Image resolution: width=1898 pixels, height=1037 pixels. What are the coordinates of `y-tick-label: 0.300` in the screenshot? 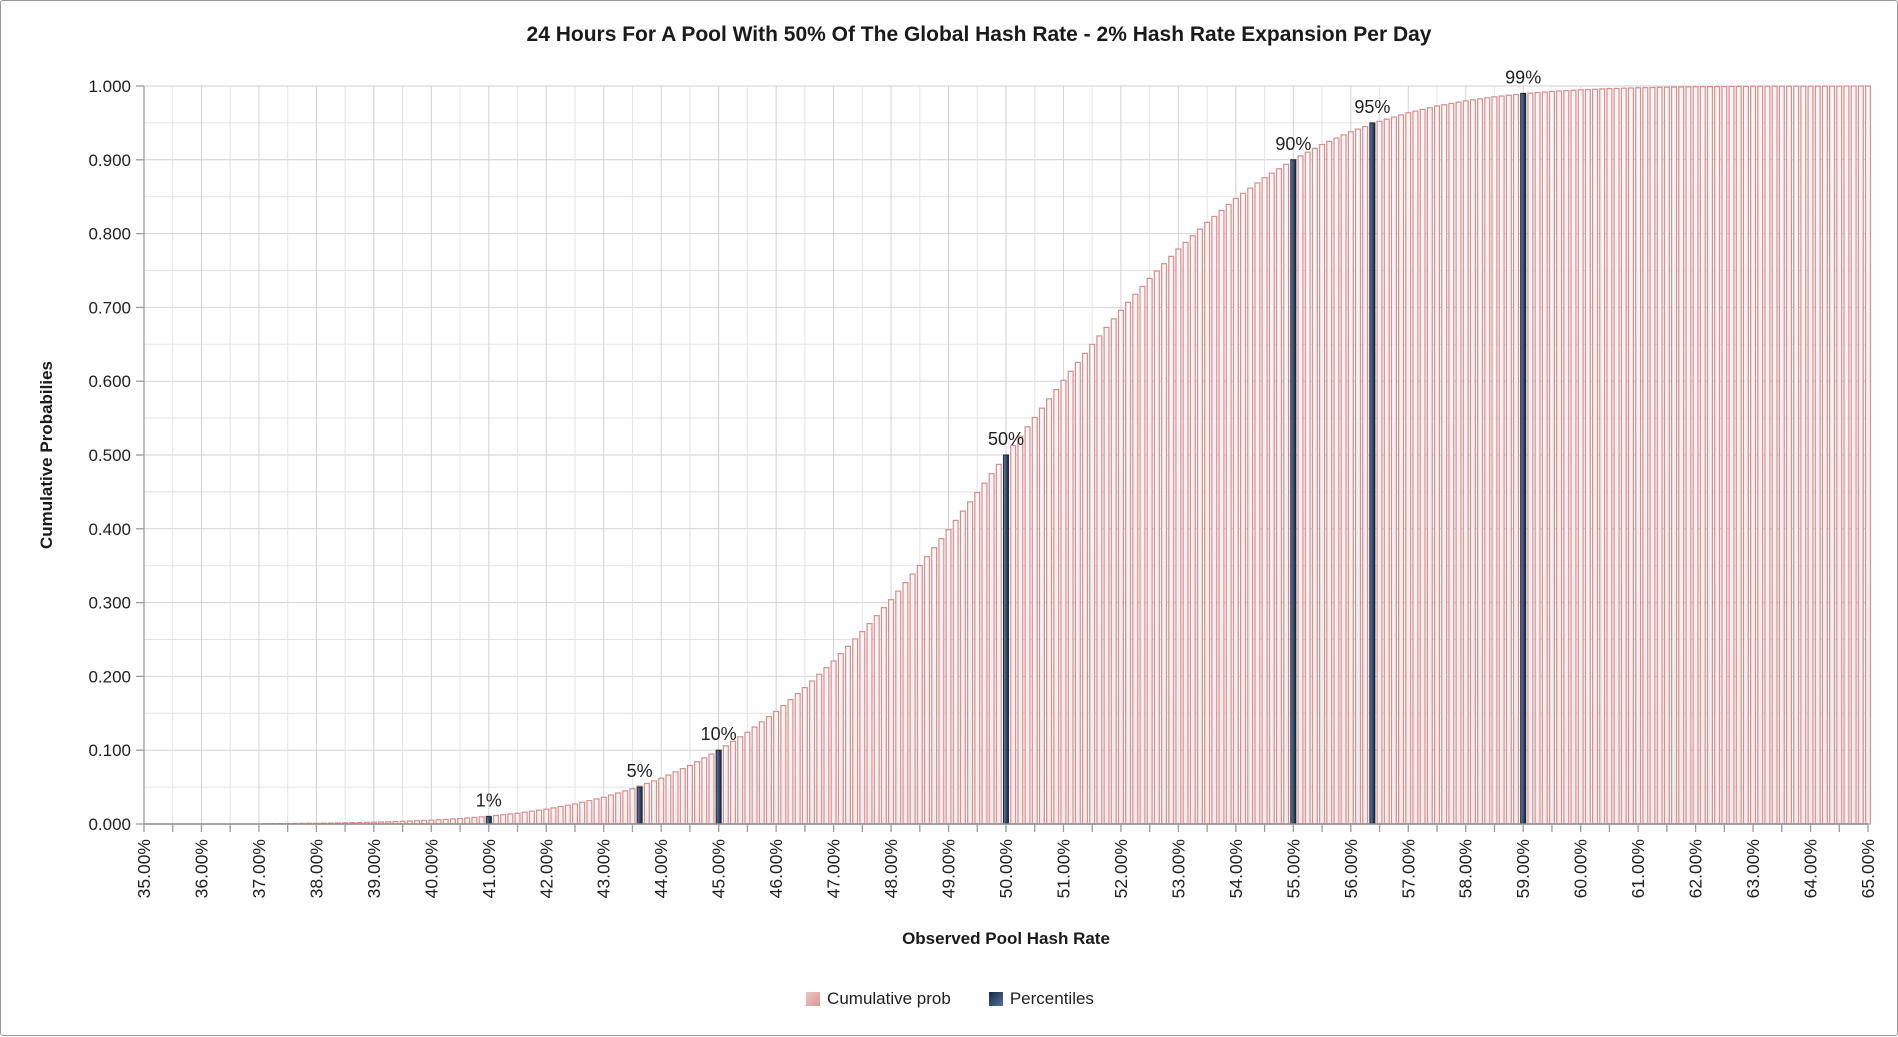 It's located at (109, 603).